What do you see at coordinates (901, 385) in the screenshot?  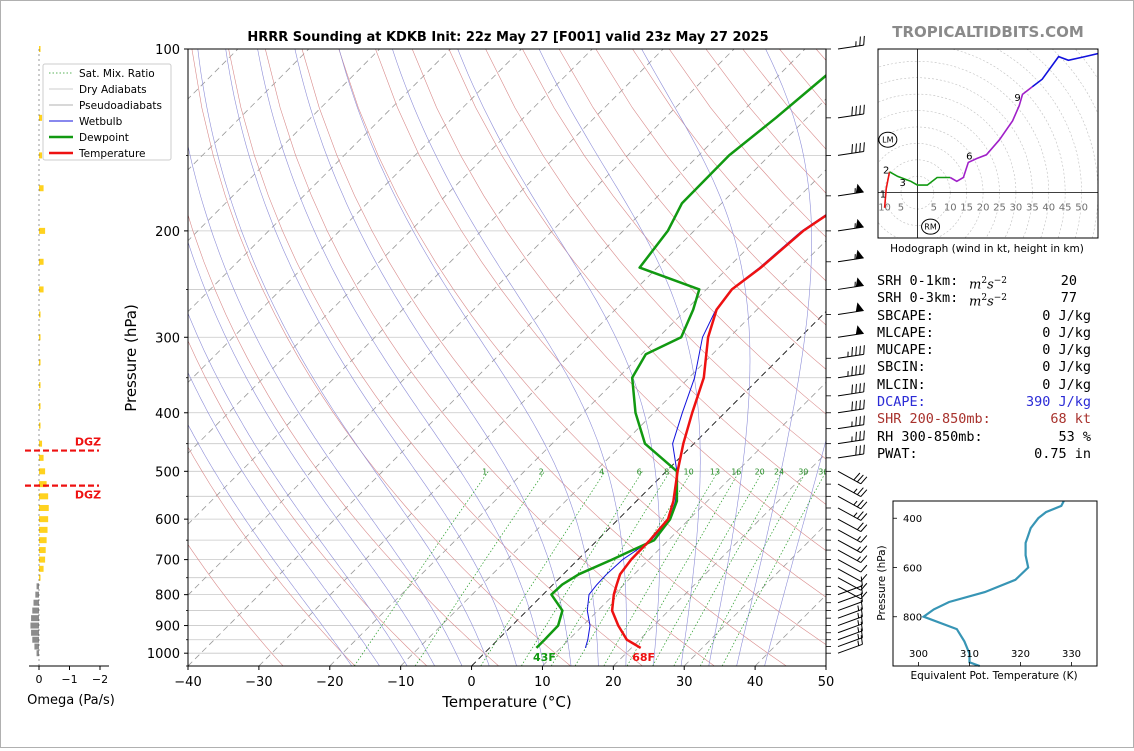 I see `stat-label: MLCIN:` at bounding box center [901, 385].